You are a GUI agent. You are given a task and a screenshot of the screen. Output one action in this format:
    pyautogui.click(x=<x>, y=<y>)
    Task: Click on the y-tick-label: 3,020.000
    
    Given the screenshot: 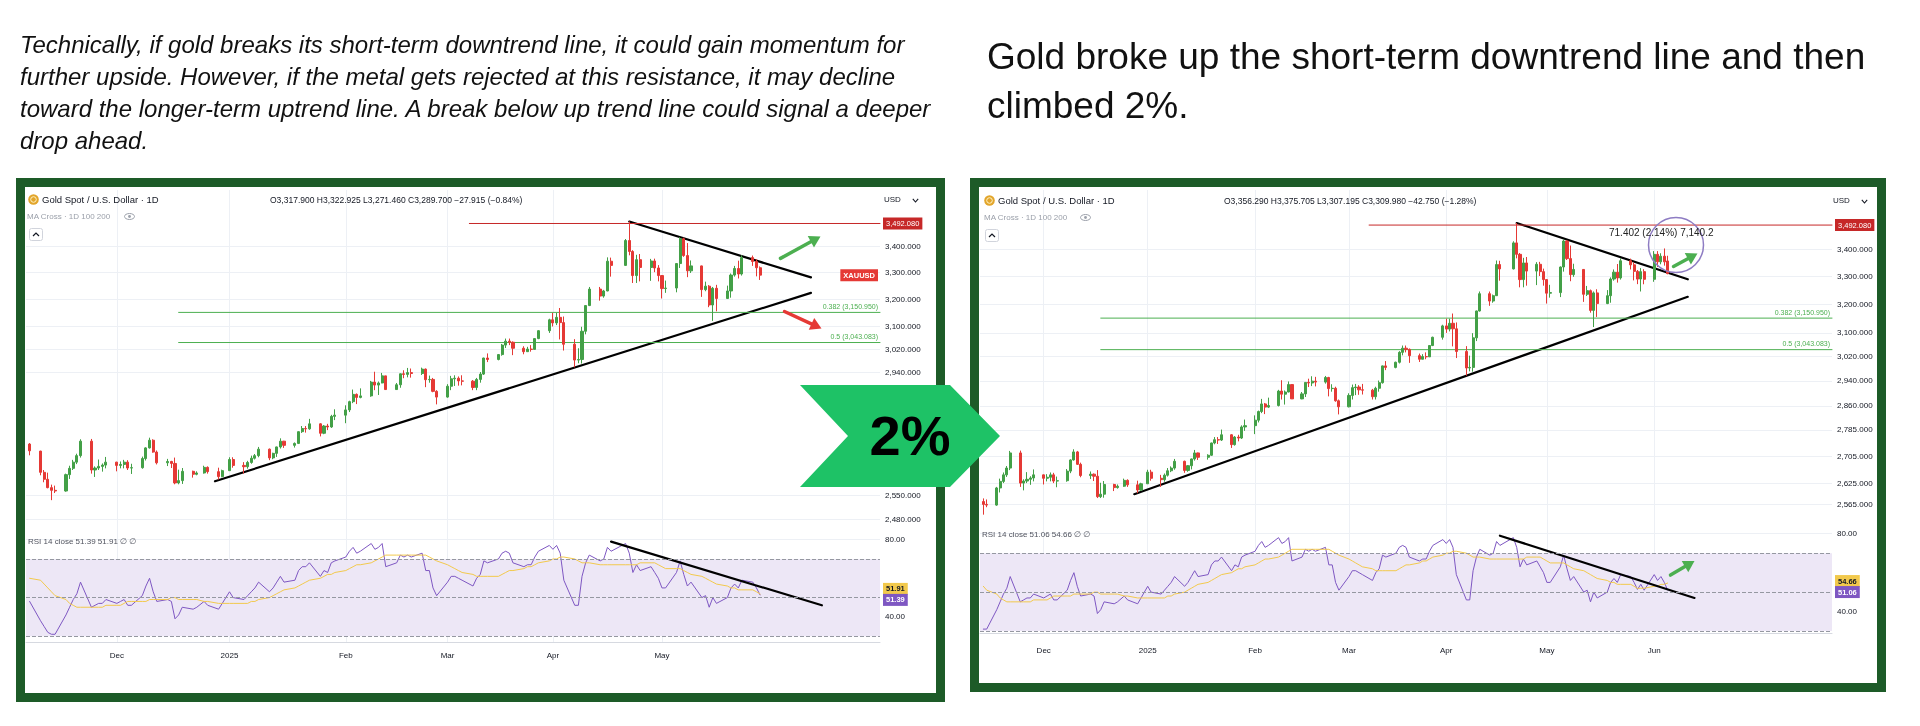 What is the action you would take?
    pyautogui.click(x=1855, y=357)
    